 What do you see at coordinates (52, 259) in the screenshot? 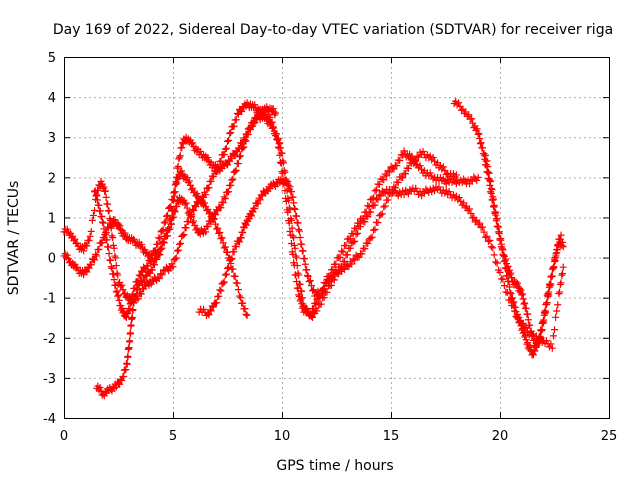
I see `y-tick-label: 0` at bounding box center [52, 259].